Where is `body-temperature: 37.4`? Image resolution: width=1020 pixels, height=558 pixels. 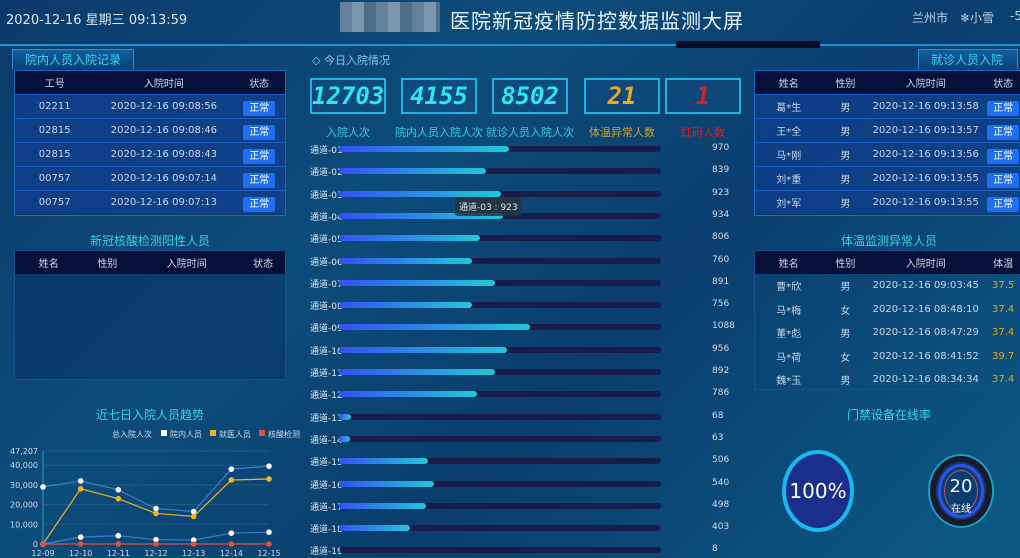 body-temperature: 37.4 is located at coordinates (1003, 333).